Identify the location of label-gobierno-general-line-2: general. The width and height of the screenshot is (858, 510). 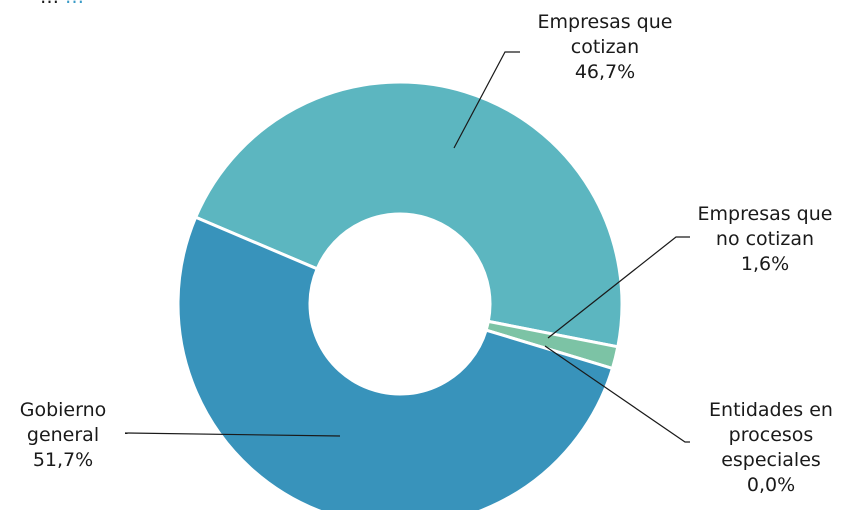
(63, 435).